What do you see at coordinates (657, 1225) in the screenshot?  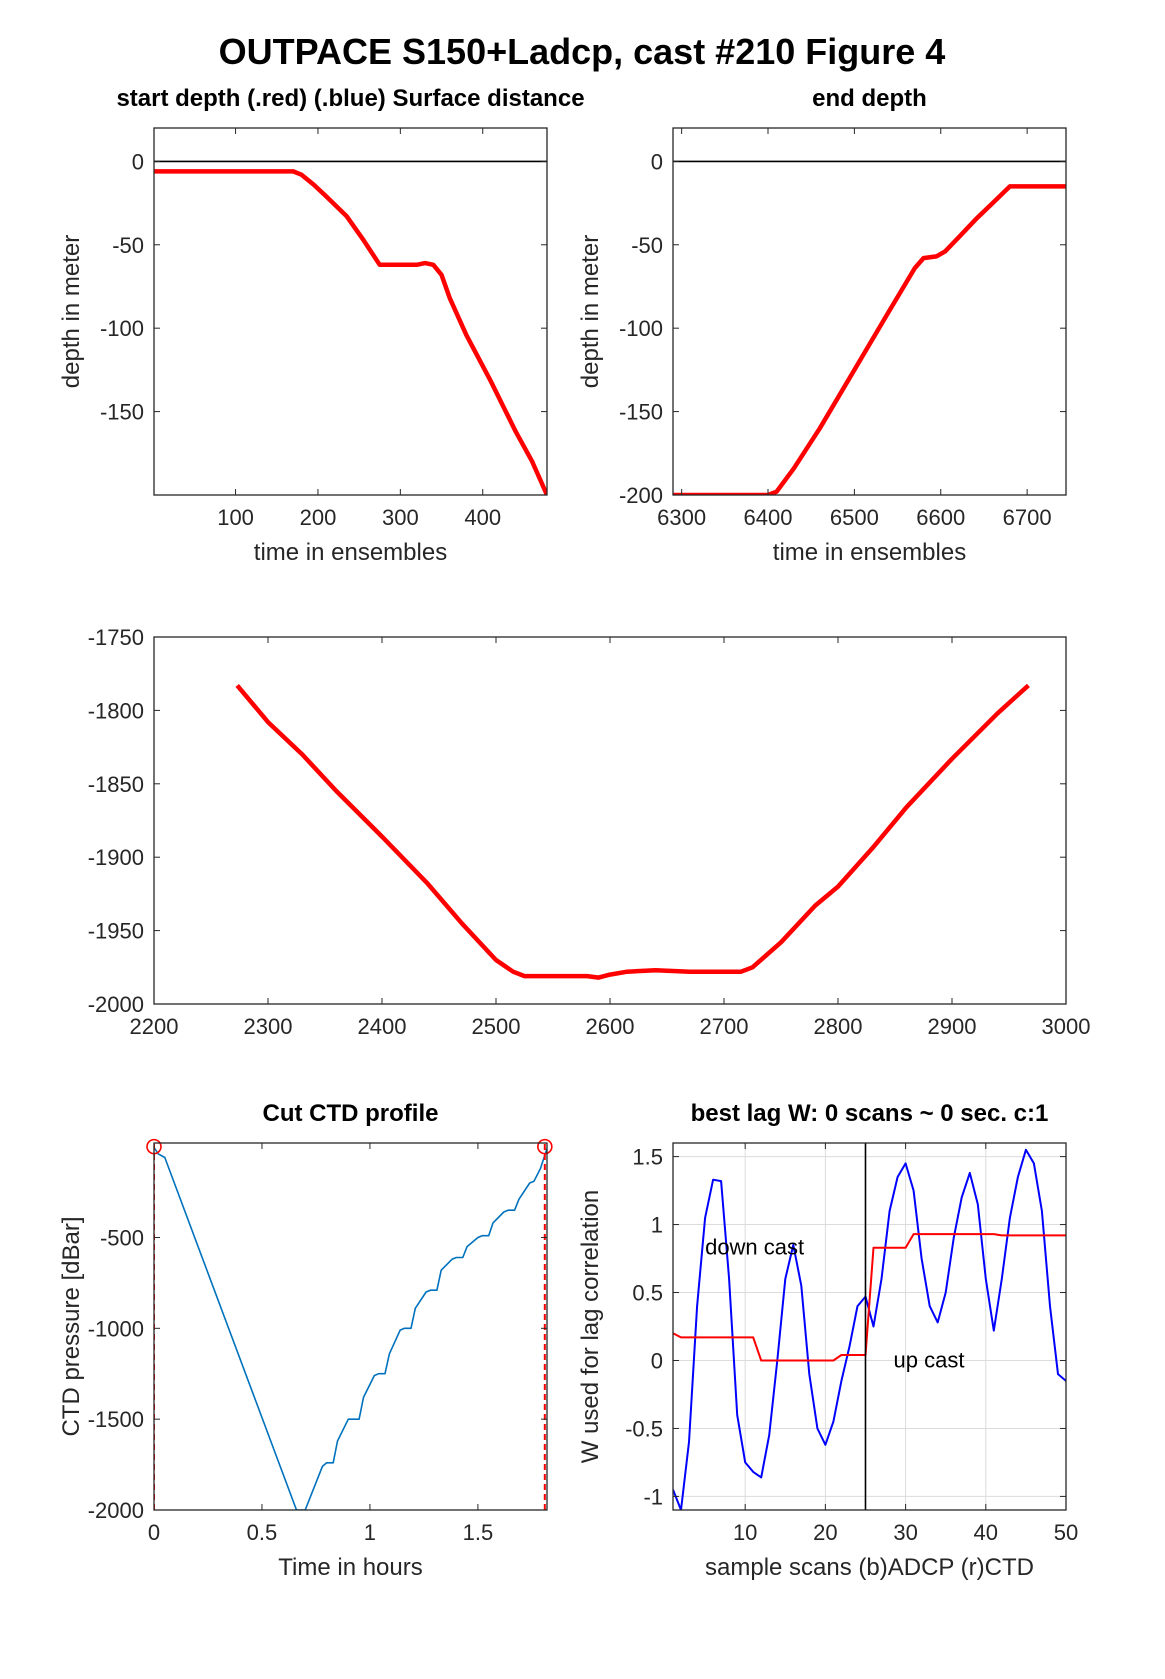 I see `y-tick-label: 1` at bounding box center [657, 1225].